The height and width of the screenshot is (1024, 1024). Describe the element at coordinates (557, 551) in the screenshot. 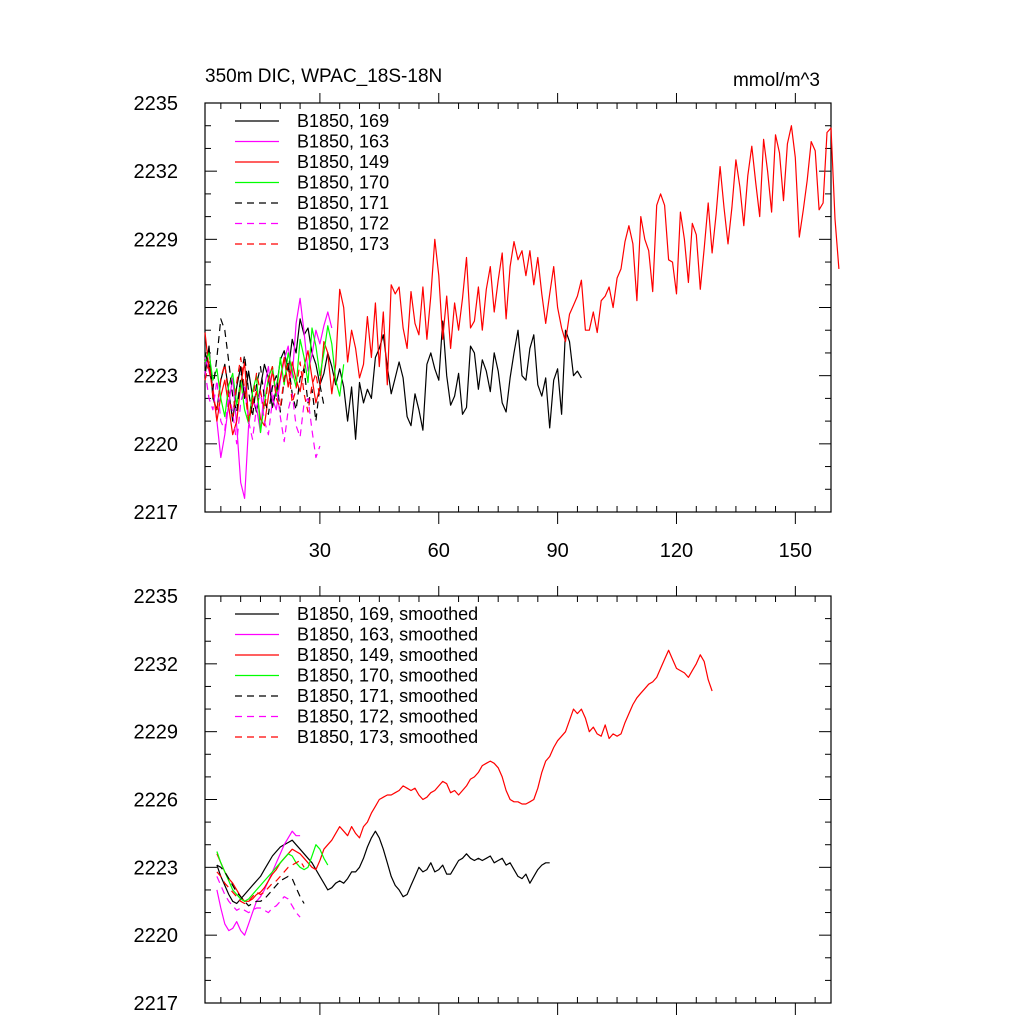

I see `x-tick-label: 90` at that location.